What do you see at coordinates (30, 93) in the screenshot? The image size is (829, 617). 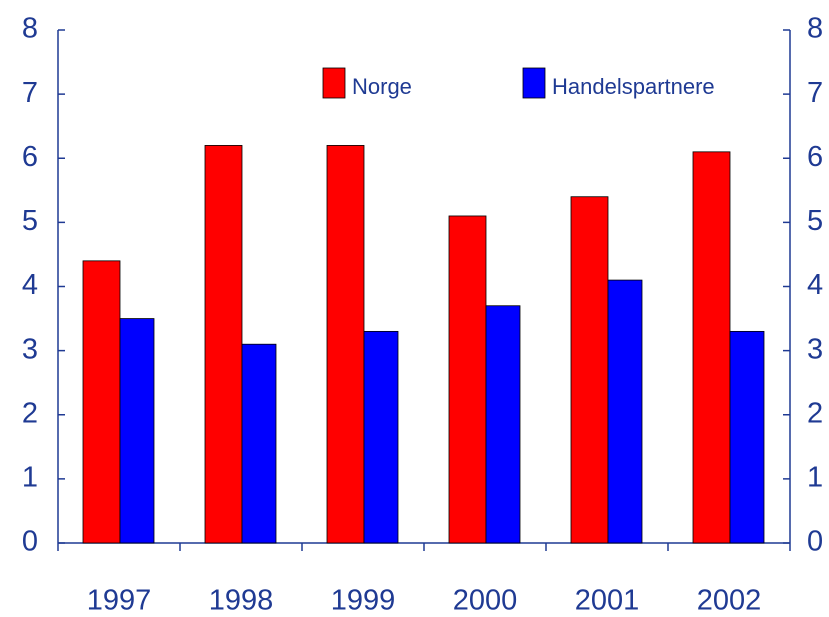 I see `y-tick-label: 7` at bounding box center [30, 93].